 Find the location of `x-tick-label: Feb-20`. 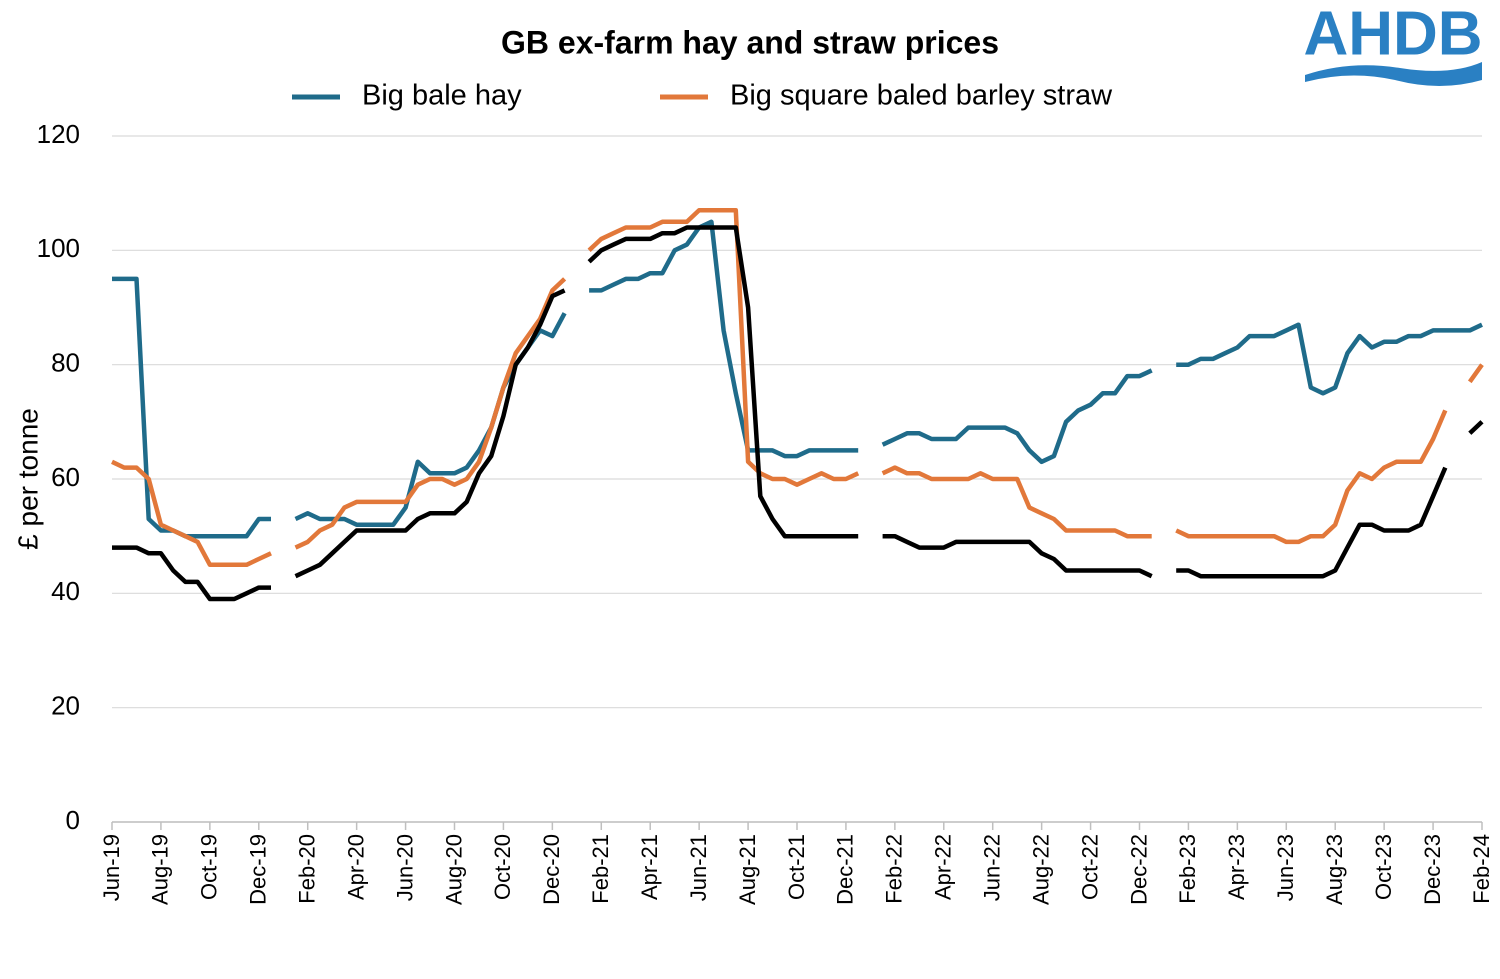

x-tick-label: Feb-20 is located at coordinates (307, 869).